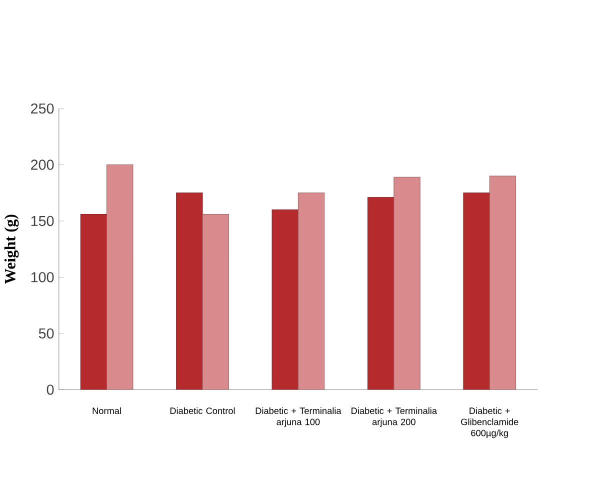 The width and height of the screenshot is (603, 498). Describe the element at coordinates (42, 165) in the screenshot. I see `y-tick-label: 200` at that location.